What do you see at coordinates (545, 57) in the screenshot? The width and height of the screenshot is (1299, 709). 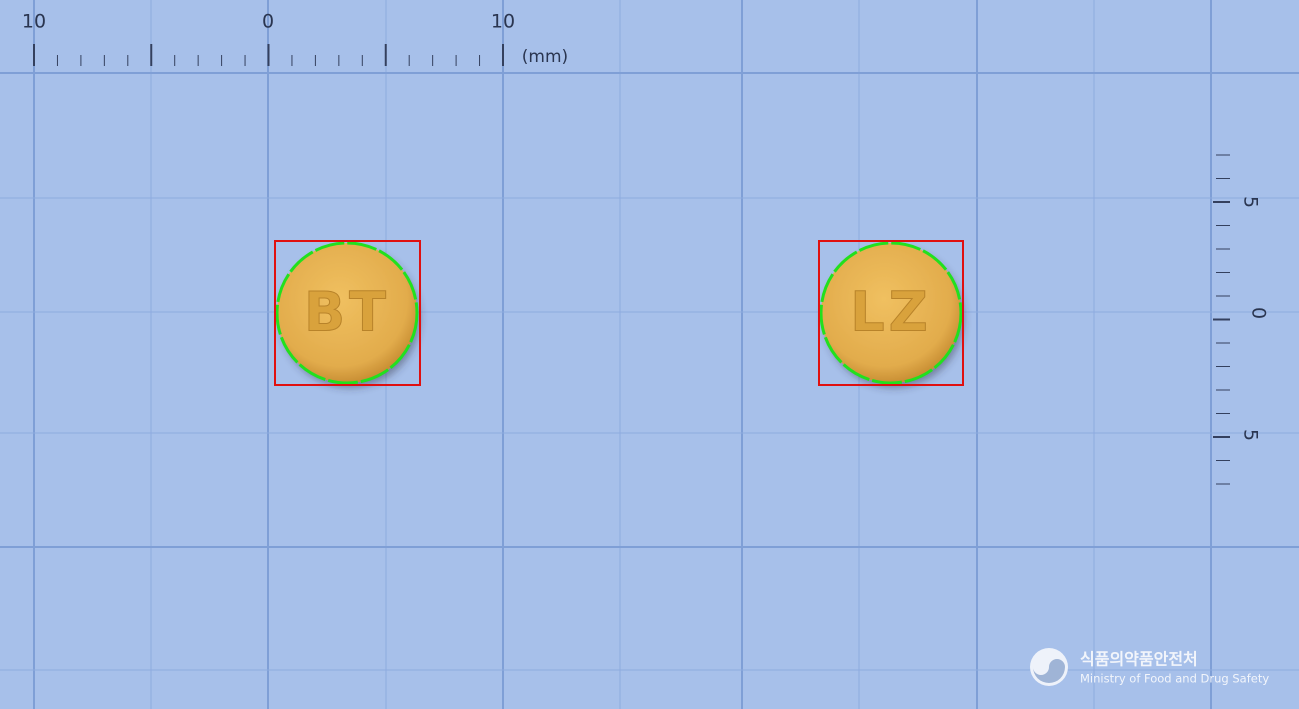 I see `ruler-unit: (mm)` at bounding box center [545, 57].